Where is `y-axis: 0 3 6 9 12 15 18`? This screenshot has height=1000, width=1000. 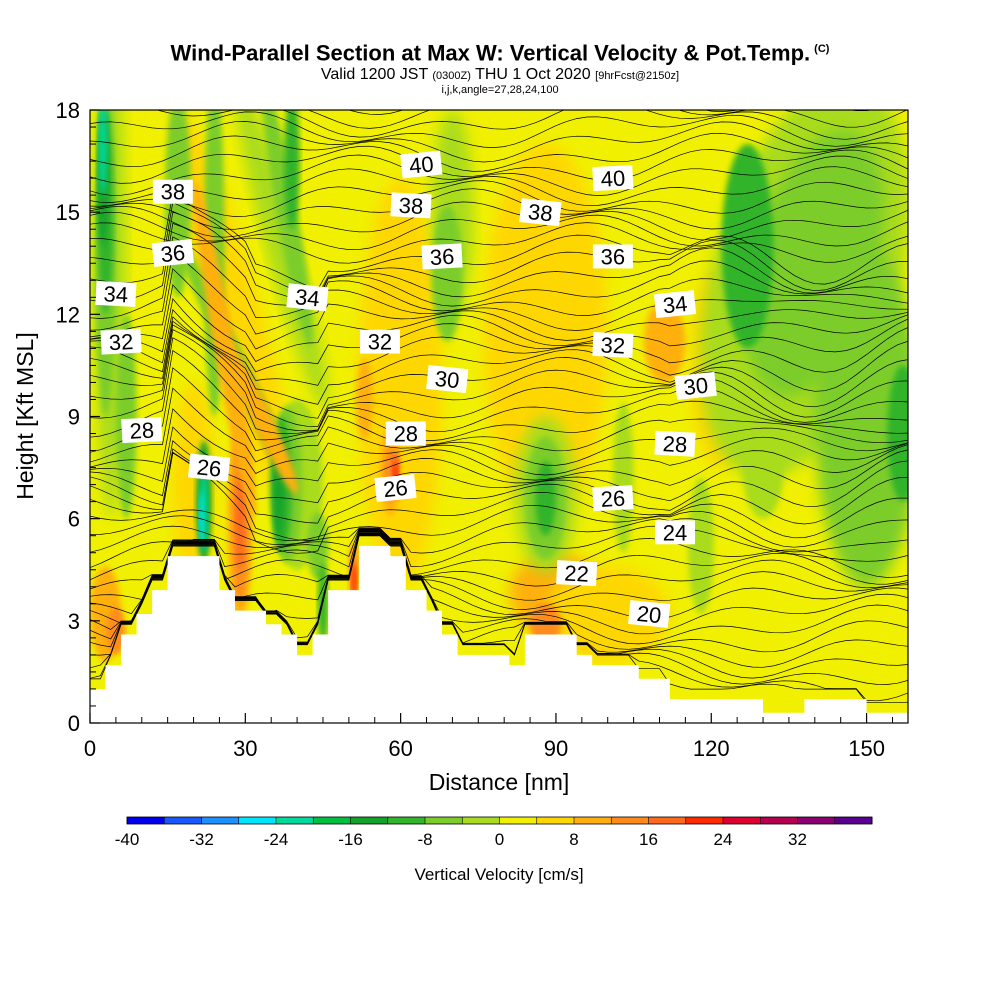 y-axis: 0 3 6 9 12 15 18 is located at coordinates (78, 417).